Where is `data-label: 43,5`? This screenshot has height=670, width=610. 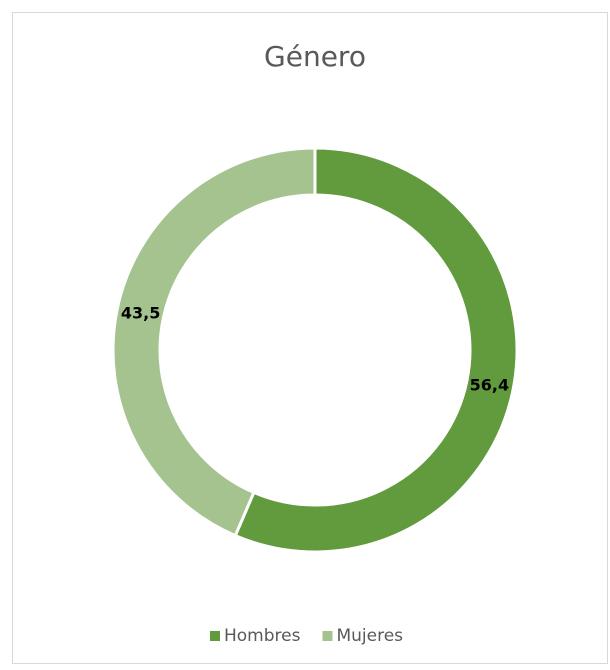 data-label: 43,5 is located at coordinates (140, 313).